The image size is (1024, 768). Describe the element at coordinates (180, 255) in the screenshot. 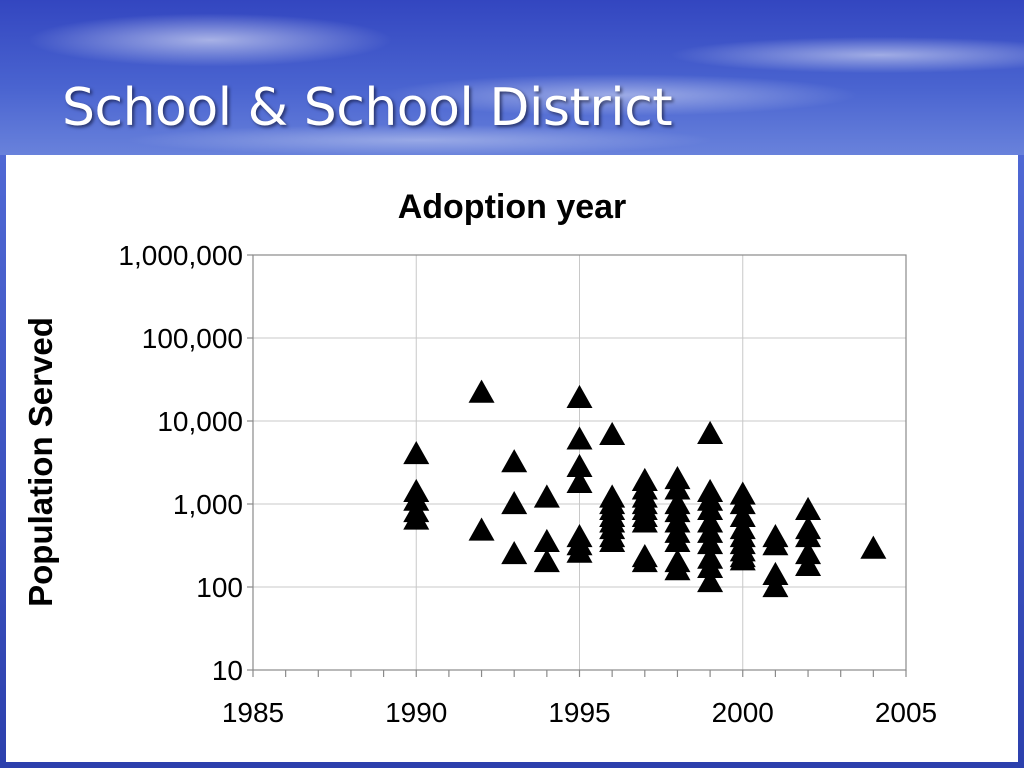

I see `y-tick-label: 1,000,000` at that location.